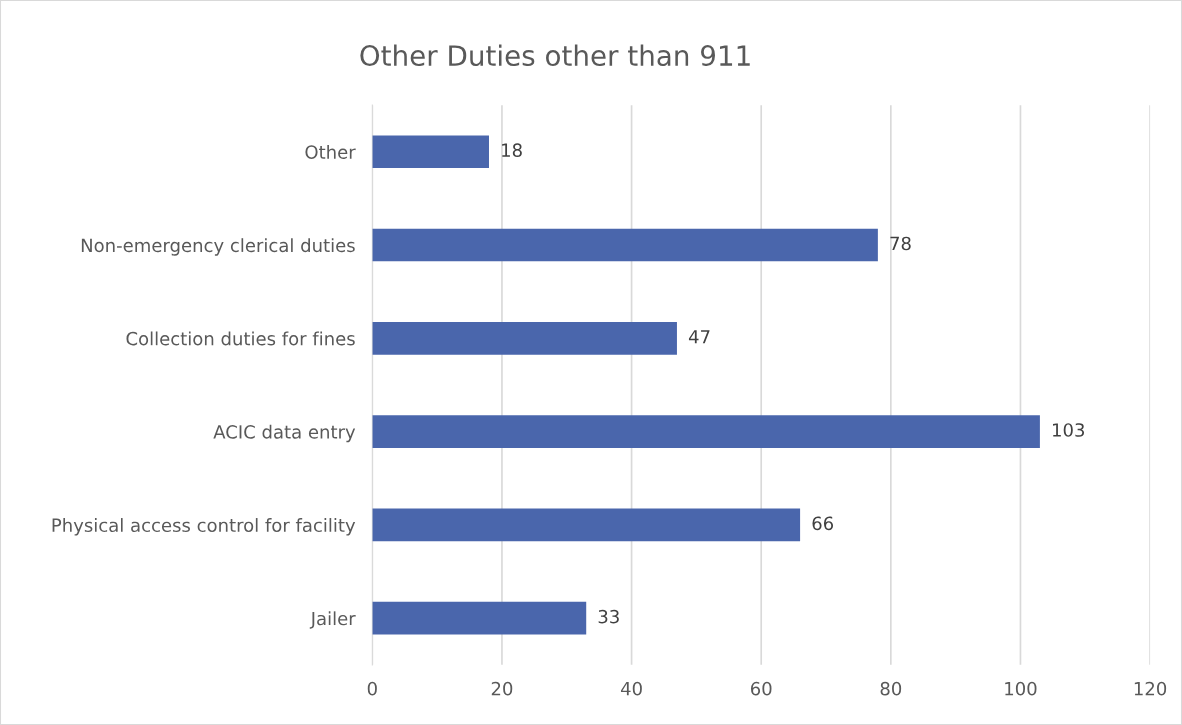  Describe the element at coordinates (699, 337) in the screenshot. I see `data-label: 47` at that location.